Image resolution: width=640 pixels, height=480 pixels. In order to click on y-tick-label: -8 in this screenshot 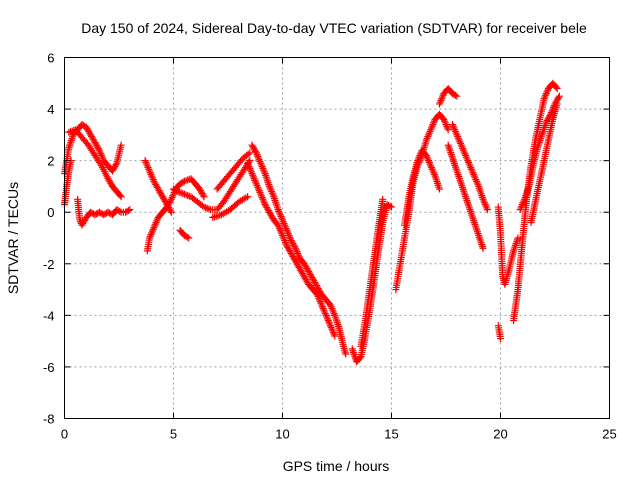, I will do `click(49, 419)`.